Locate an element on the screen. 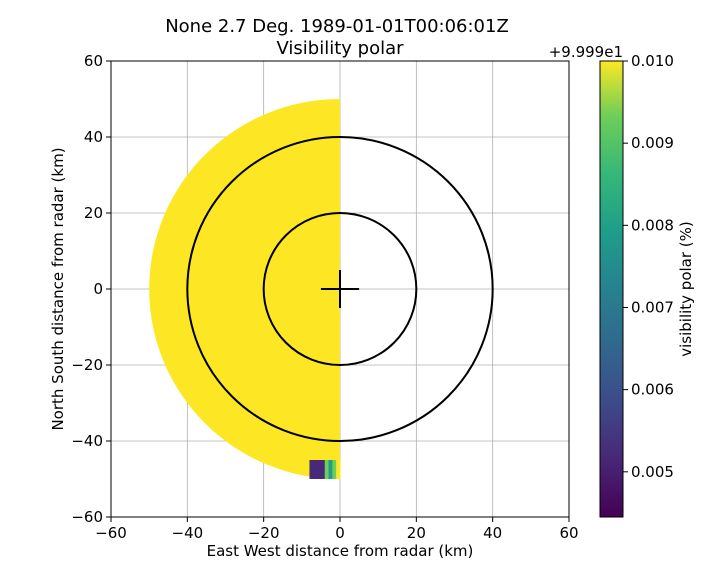 This screenshot has height=576, width=720. y-tick-label-3: 0 is located at coordinates (98, 289).